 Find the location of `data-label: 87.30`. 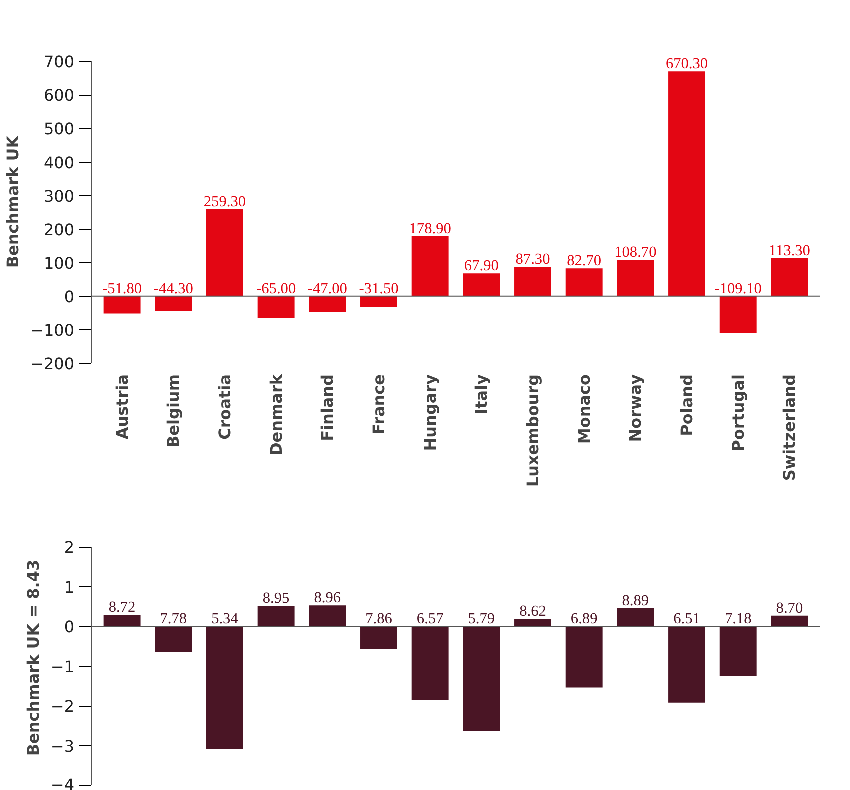

data-label: 87.30 is located at coordinates (533, 259).